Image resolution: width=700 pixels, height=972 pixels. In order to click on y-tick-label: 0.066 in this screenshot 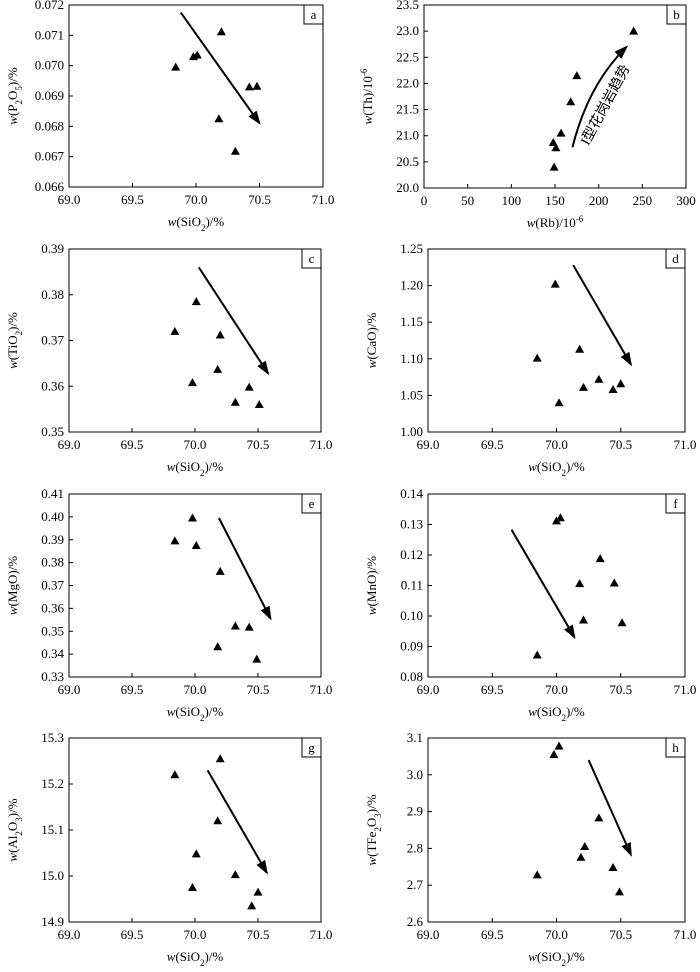, I will do `click(50, 186)`.